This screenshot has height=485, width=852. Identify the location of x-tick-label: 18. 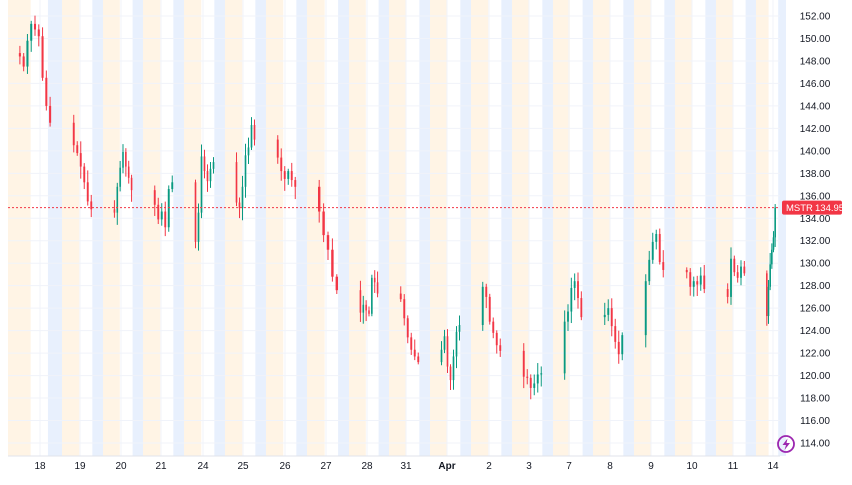
(40, 466).